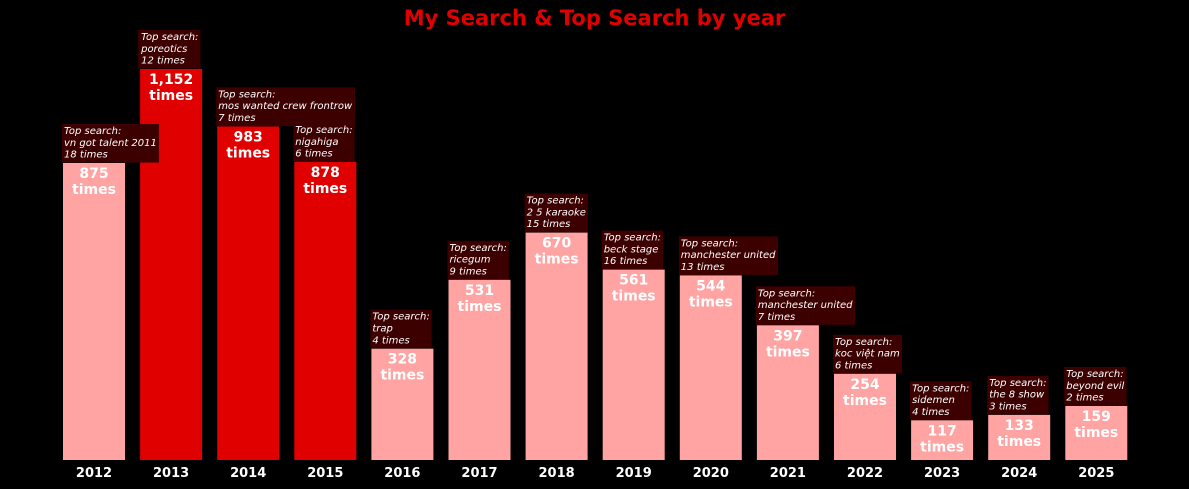  I want to click on annotation-text-2019: Top search: beck stage 16 times, so click(632, 250).